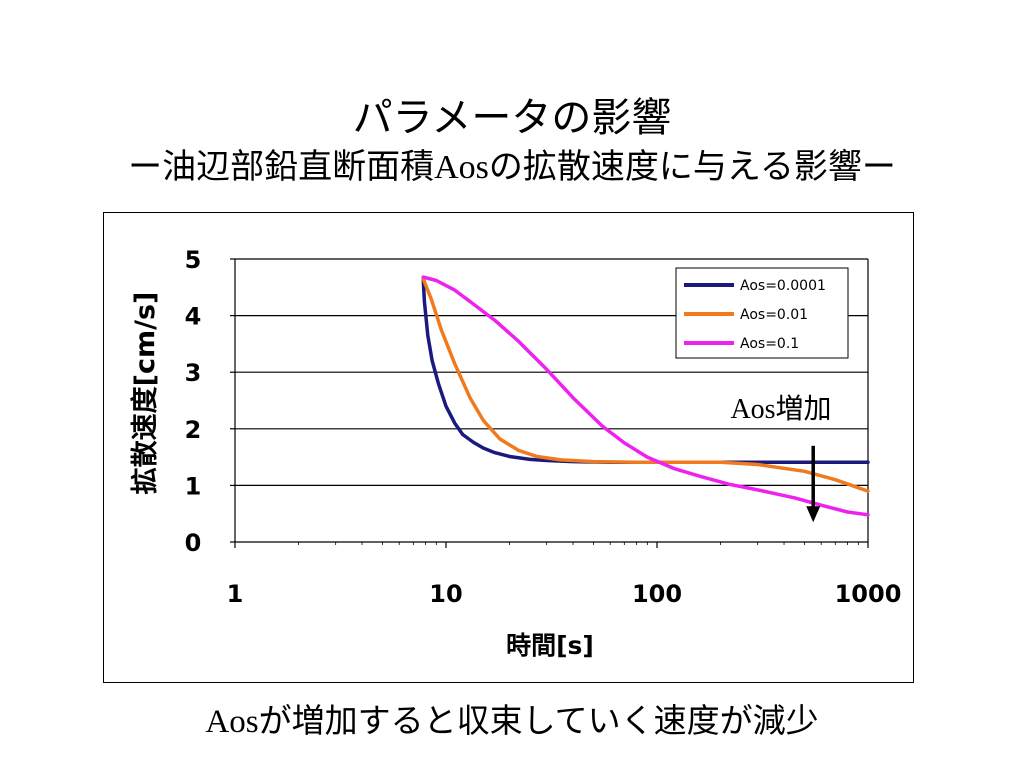  What do you see at coordinates (512, 118) in the screenshot?
I see `slide-title: パラメータの影響` at bounding box center [512, 118].